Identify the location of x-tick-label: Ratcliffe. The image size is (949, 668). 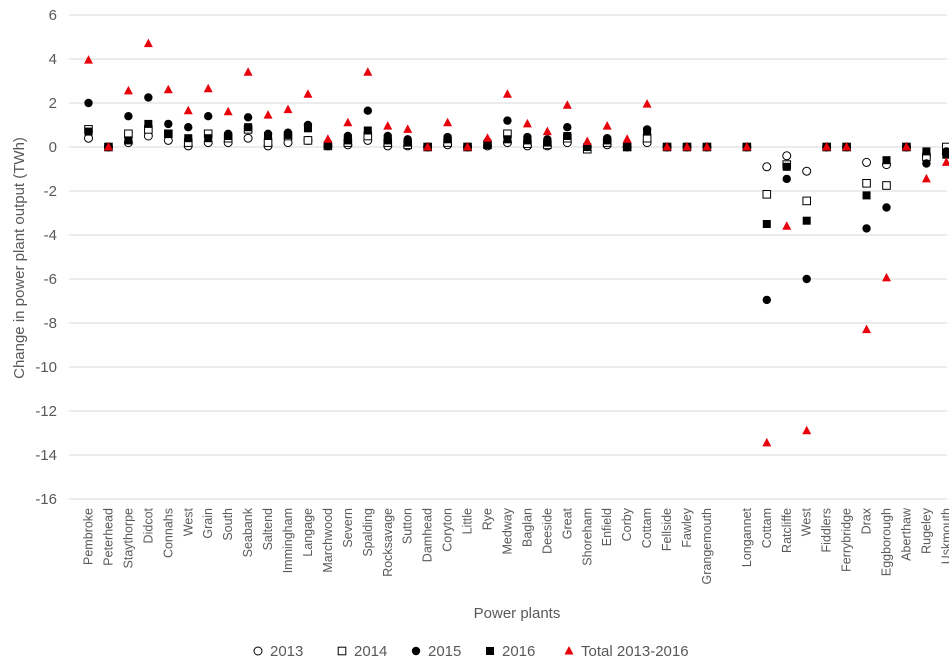
(787, 530).